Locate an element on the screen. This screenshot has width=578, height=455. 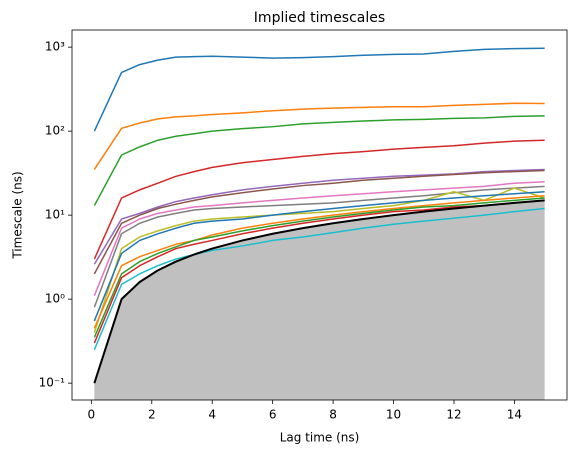
x-tick-label: 14 is located at coordinates (514, 415).